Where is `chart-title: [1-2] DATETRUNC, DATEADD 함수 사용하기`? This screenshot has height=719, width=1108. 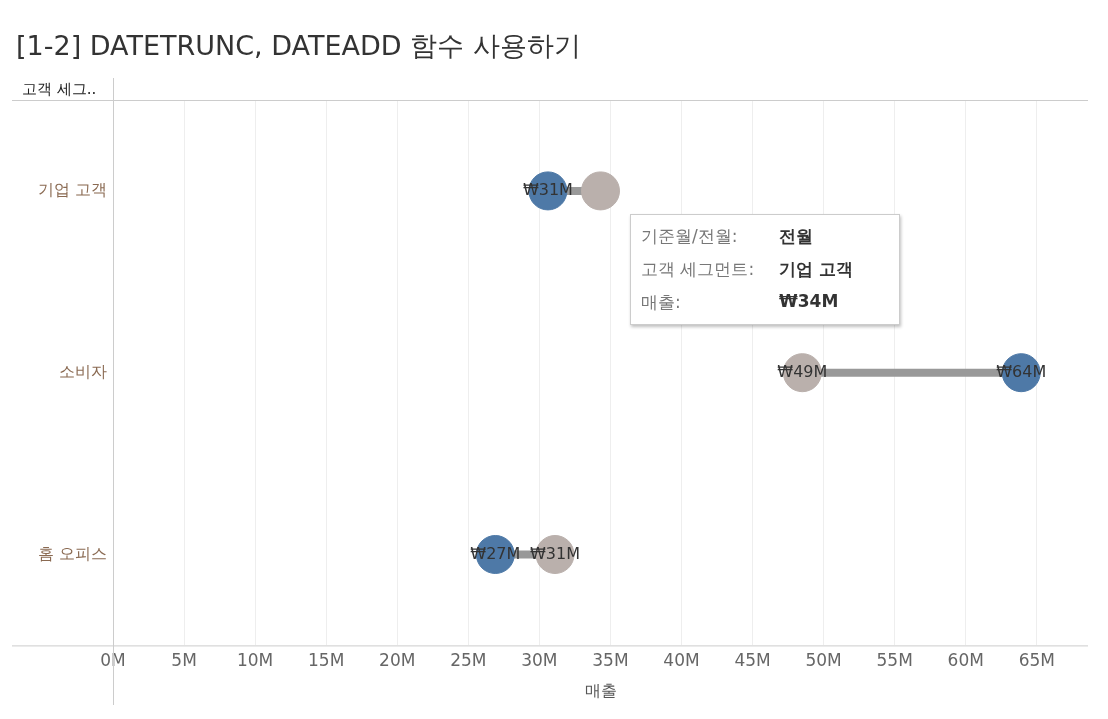
chart-title: [1-2] DATETRUNC, DATEADD 함수 사용하기 is located at coordinates (298, 46).